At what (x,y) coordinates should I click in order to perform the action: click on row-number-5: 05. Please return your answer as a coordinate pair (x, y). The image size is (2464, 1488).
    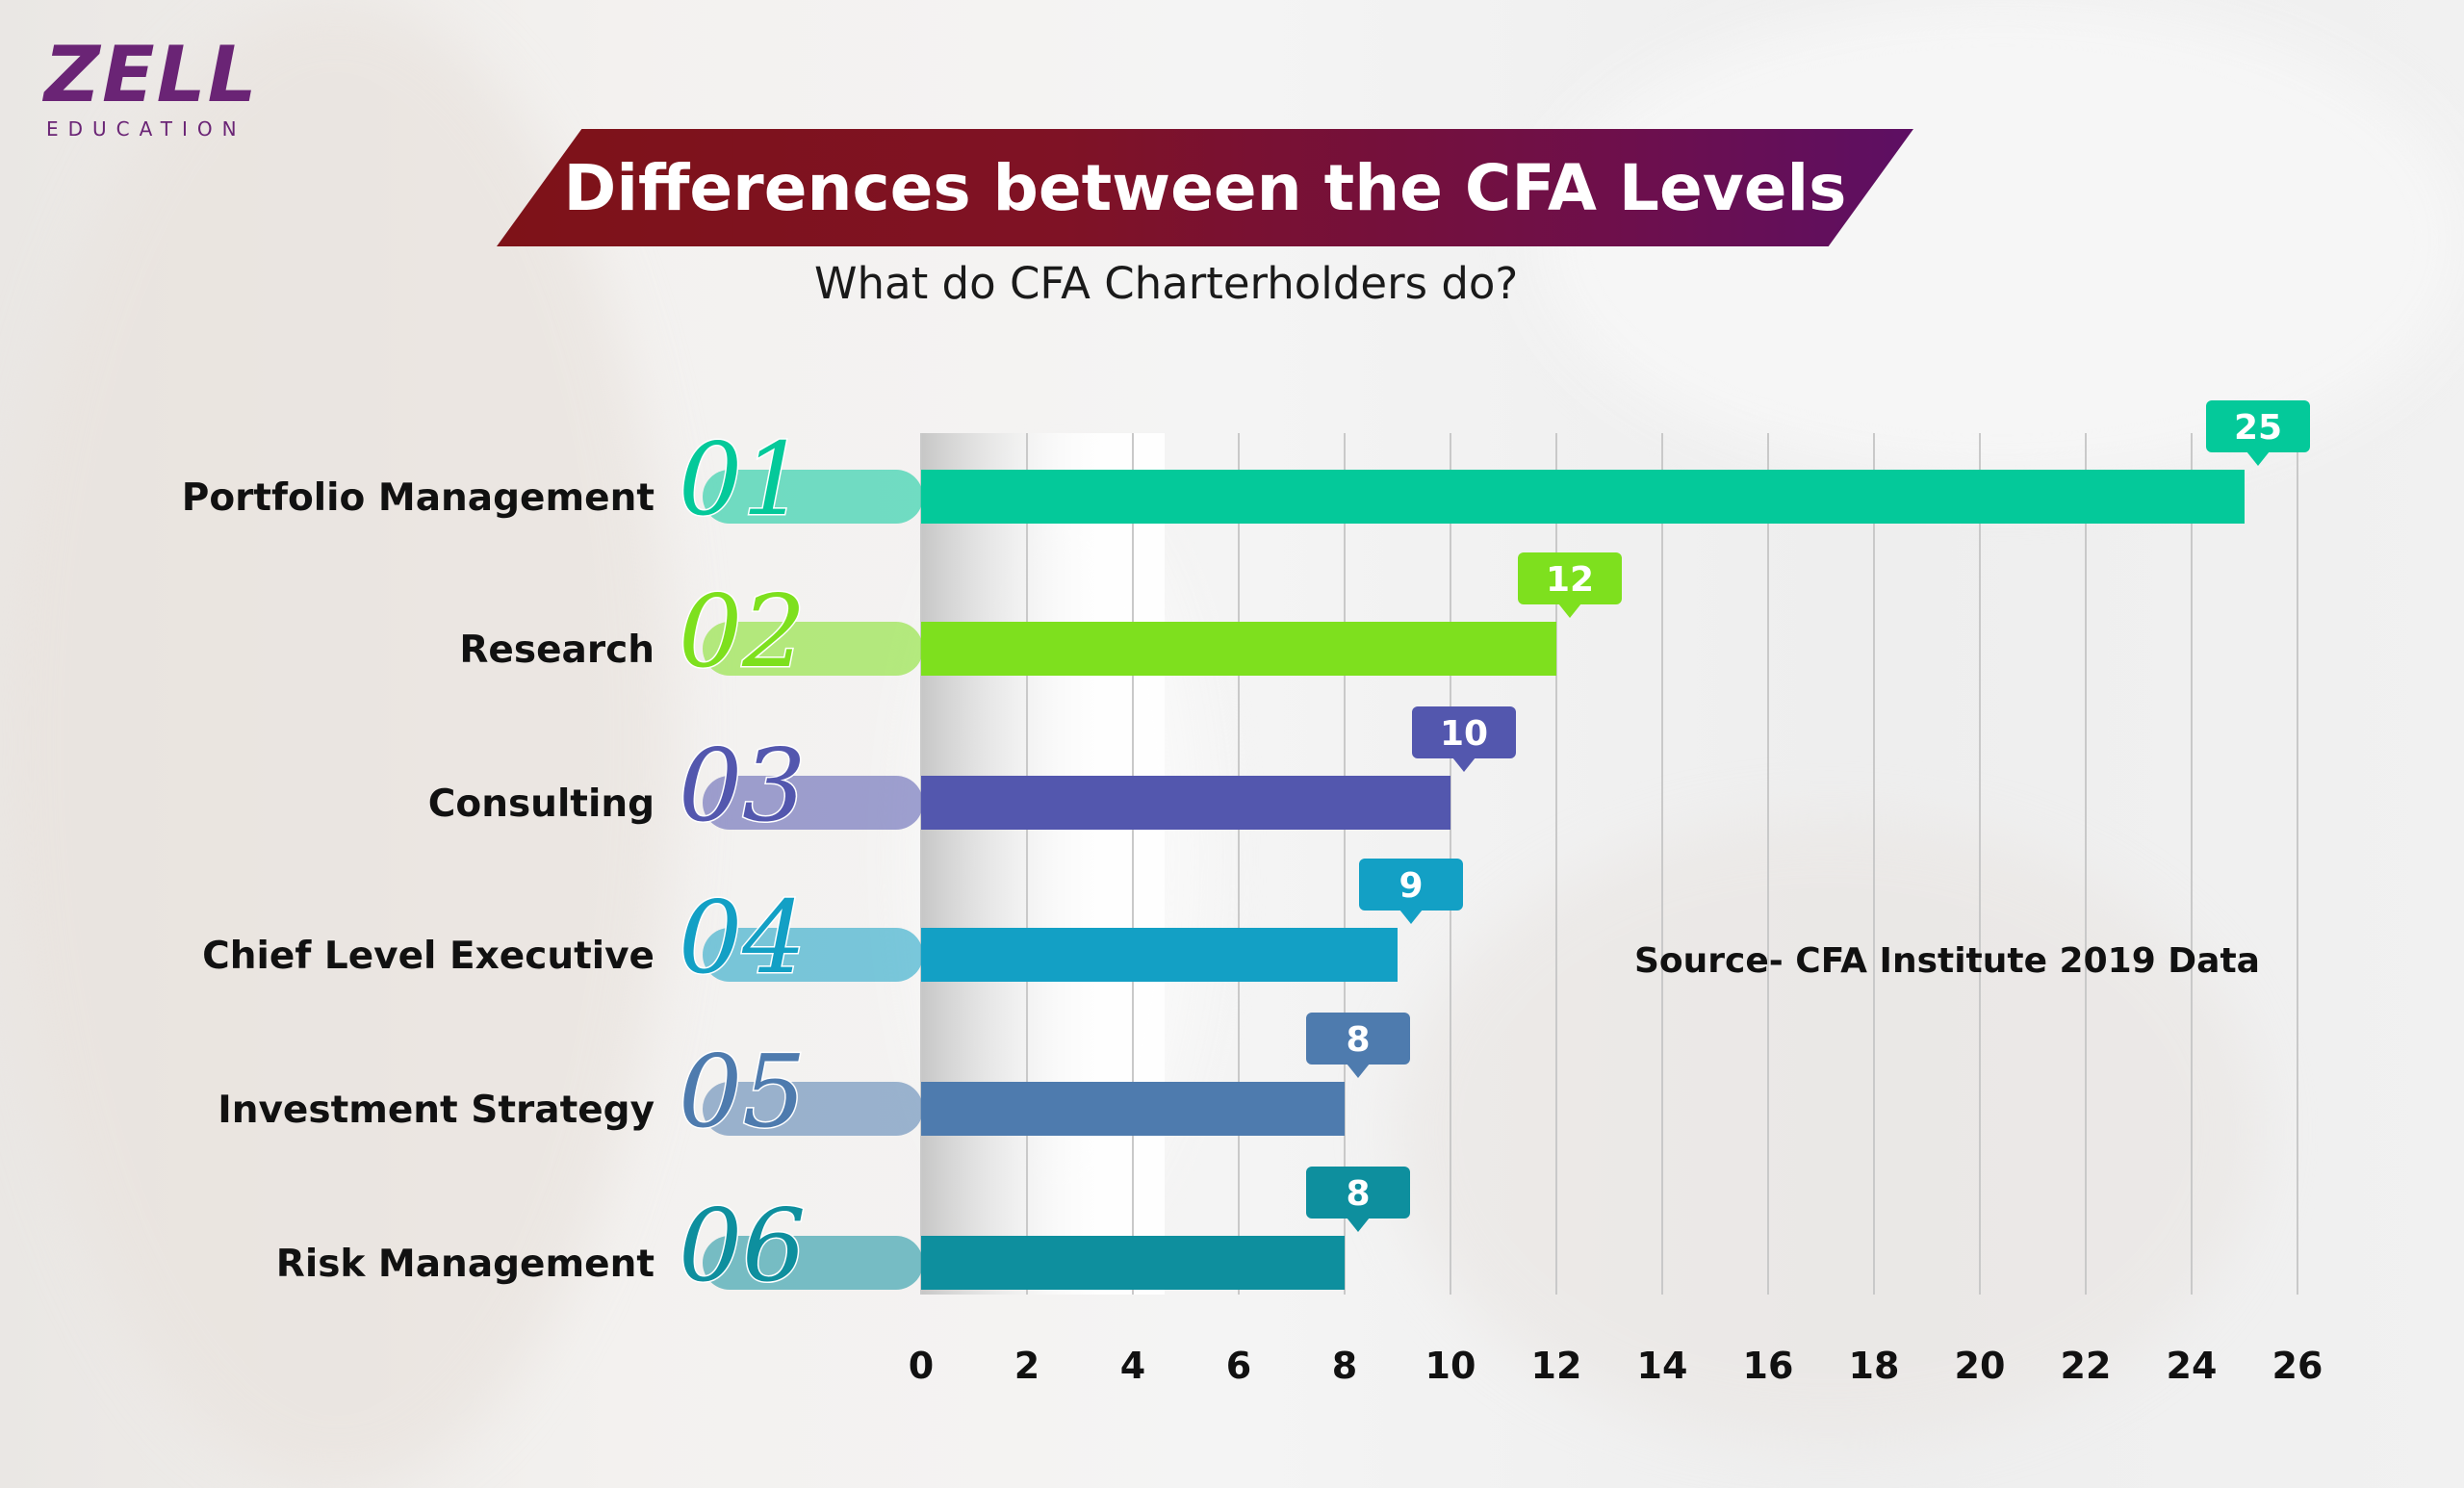
    Looking at the image, I should click on (742, 1092).